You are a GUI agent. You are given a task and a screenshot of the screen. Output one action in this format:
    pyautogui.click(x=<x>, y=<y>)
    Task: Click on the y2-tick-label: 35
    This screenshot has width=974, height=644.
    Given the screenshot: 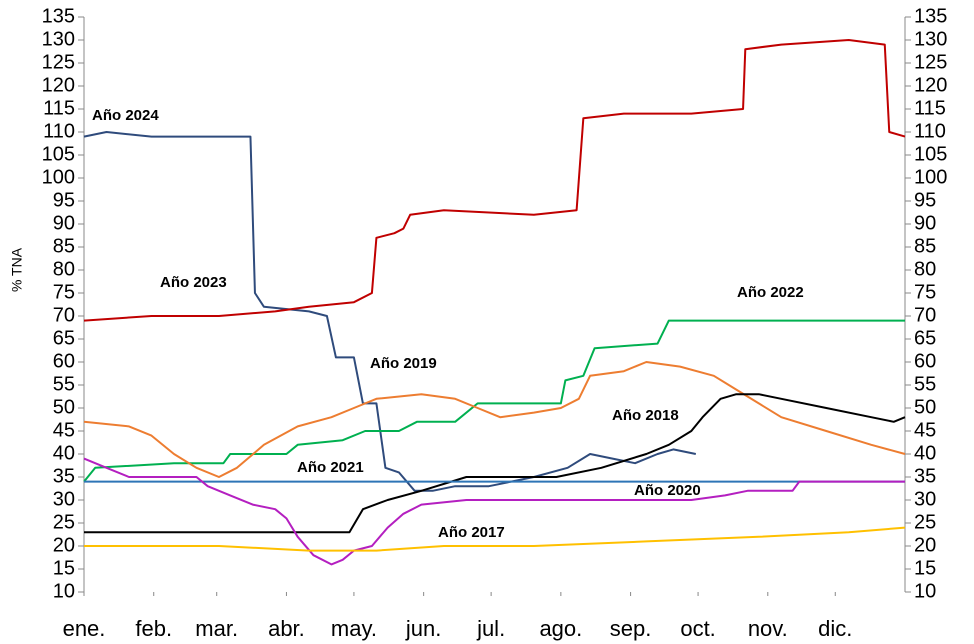 What is the action you would take?
    pyautogui.click(x=925, y=476)
    